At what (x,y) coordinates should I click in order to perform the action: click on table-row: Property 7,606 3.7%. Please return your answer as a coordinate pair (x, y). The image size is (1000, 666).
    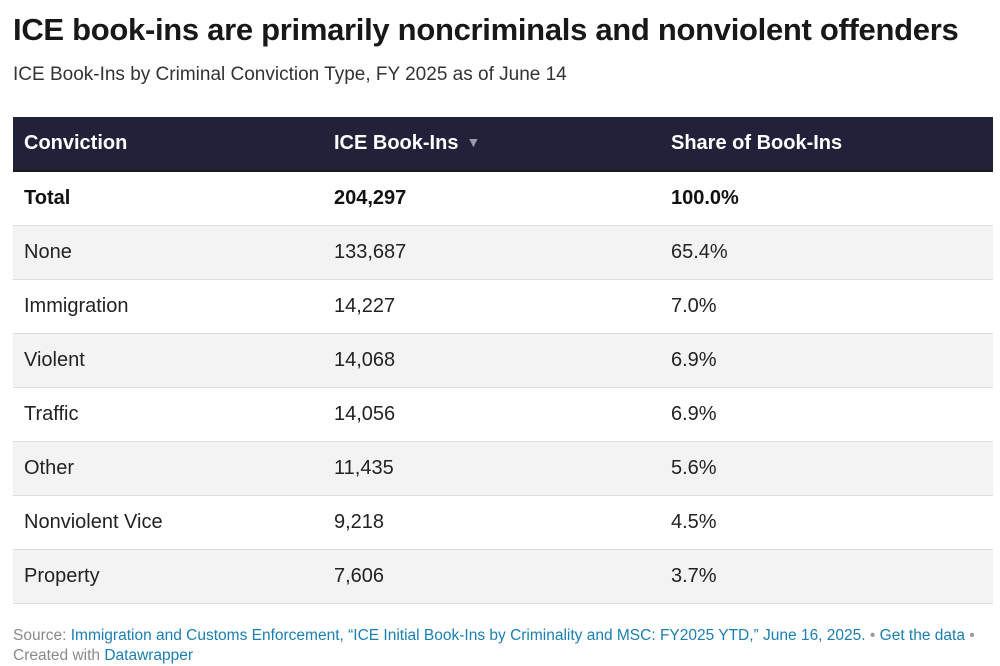
    Looking at the image, I should click on (503, 576).